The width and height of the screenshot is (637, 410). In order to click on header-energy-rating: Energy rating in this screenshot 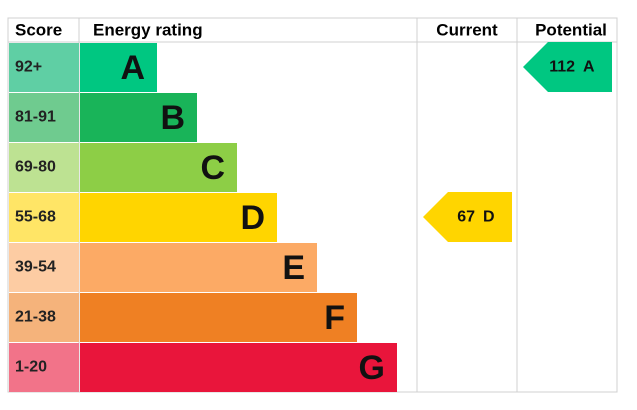, I will do `click(148, 30)`.